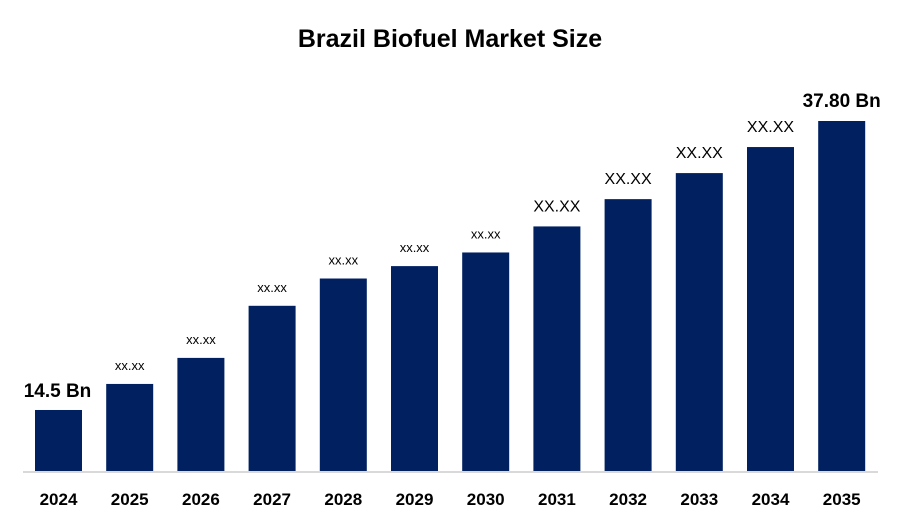 Image resolution: width=900 pixels, height=525 pixels. What do you see at coordinates (272, 388) in the screenshot?
I see `bar-2027` at bounding box center [272, 388].